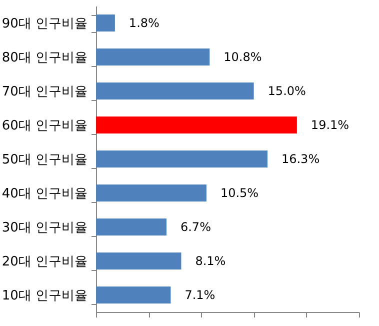  What do you see at coordinates (45, 58) in the screenshot?
I see `y-tick-label: 80대 인구비율` at bounding box center [45, 58].